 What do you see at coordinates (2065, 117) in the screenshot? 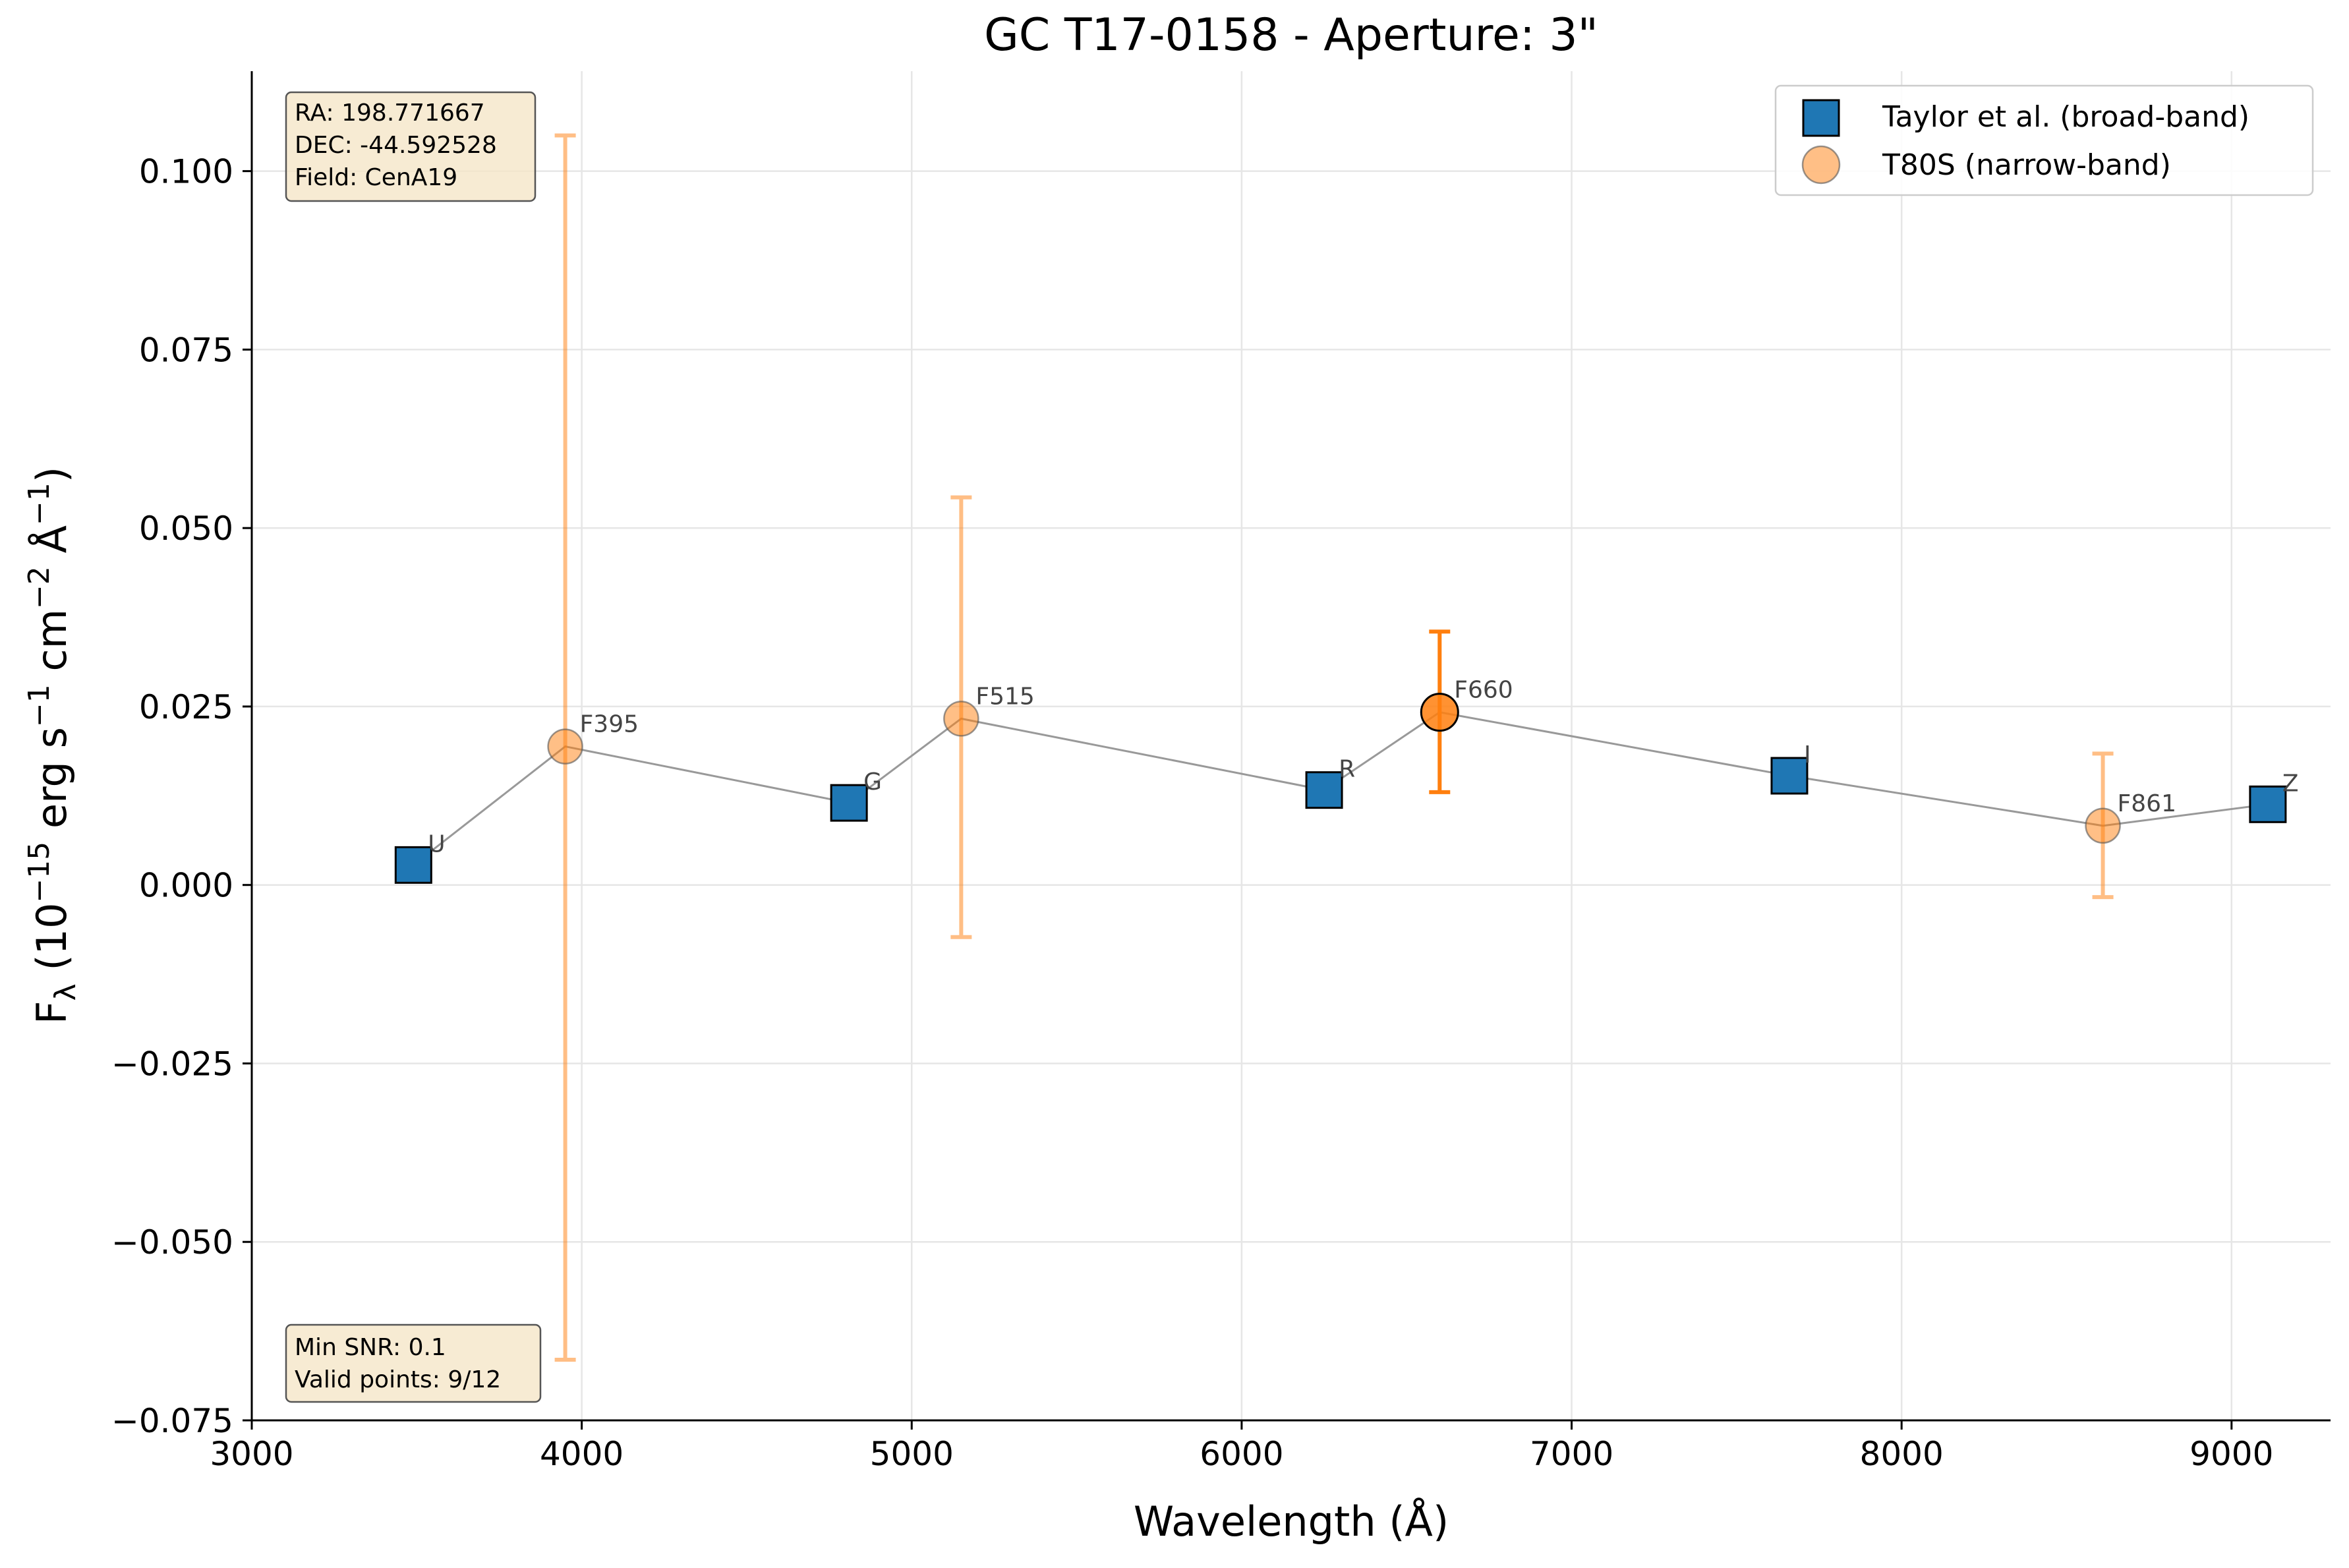
I see `legend-label-broadband: Taylor et al. (broad-band)` at bounding box center [2065, 117].